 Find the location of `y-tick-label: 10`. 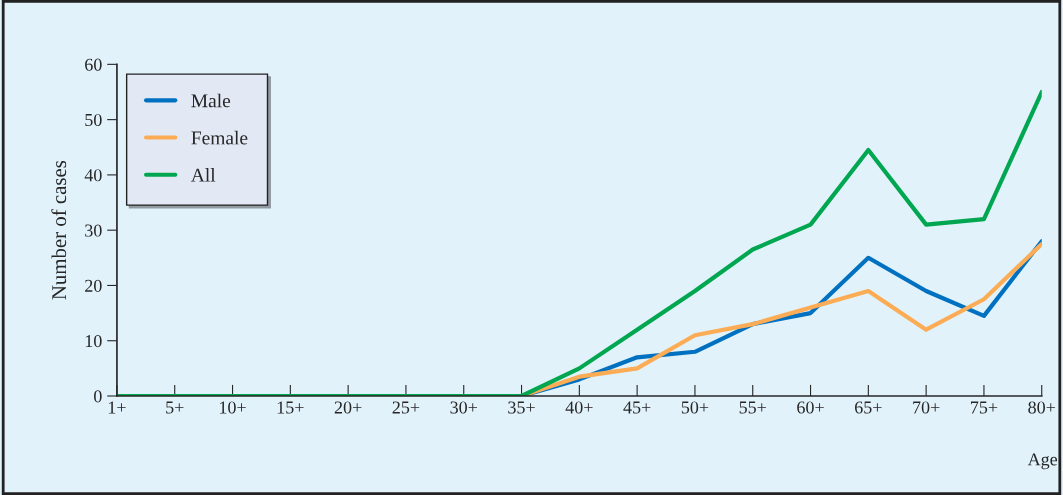

y-tick-label: 10 is located at coordinates (93, 341).